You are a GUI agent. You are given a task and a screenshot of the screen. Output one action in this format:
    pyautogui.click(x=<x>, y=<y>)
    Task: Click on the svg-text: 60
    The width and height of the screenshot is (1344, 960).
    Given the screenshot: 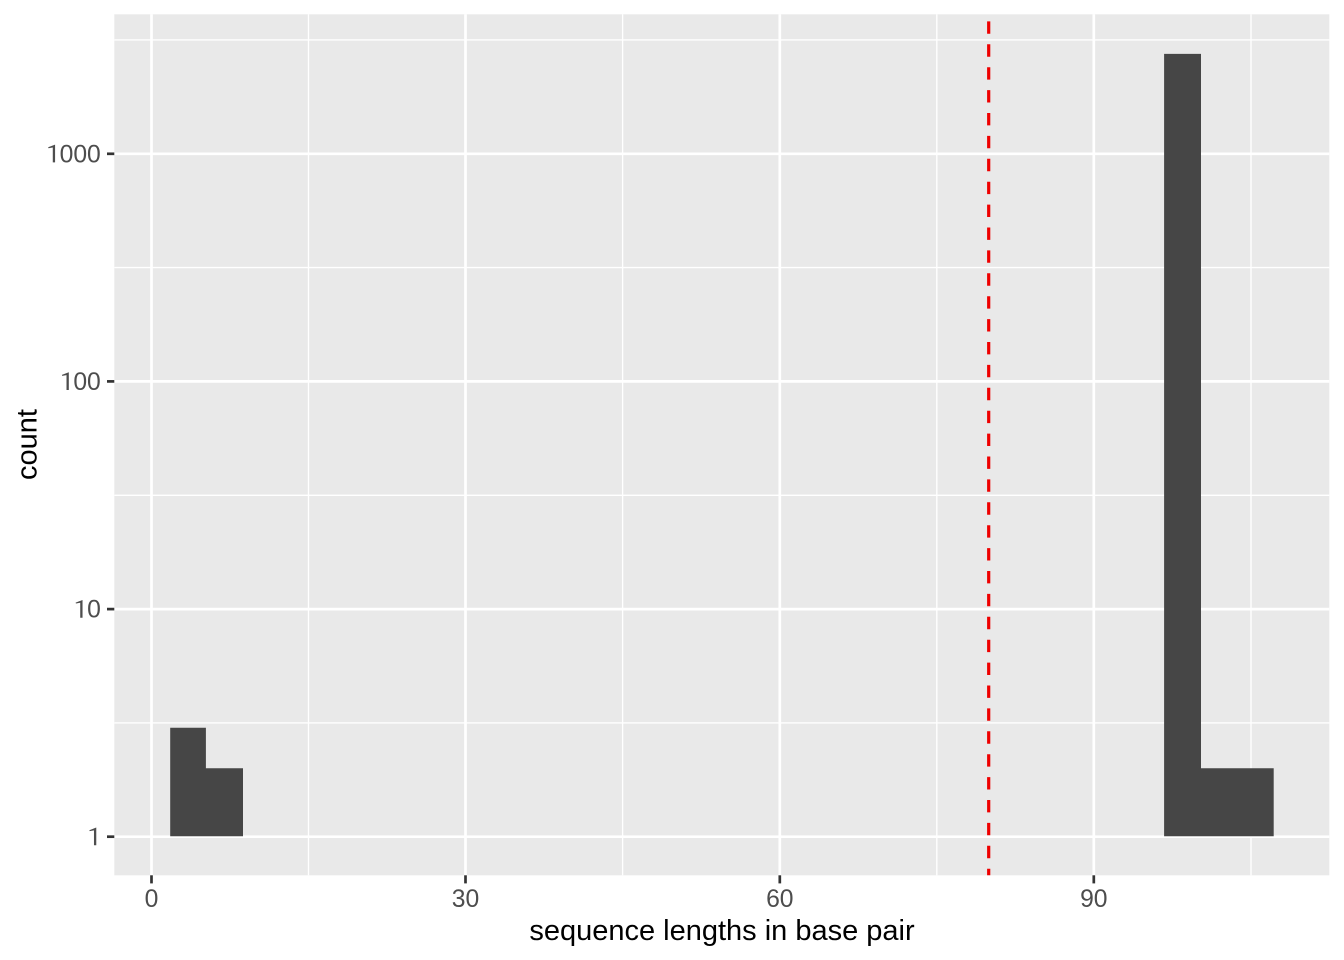 What is the action you would take?
    pyautogui.click(x=779, y=899)
    